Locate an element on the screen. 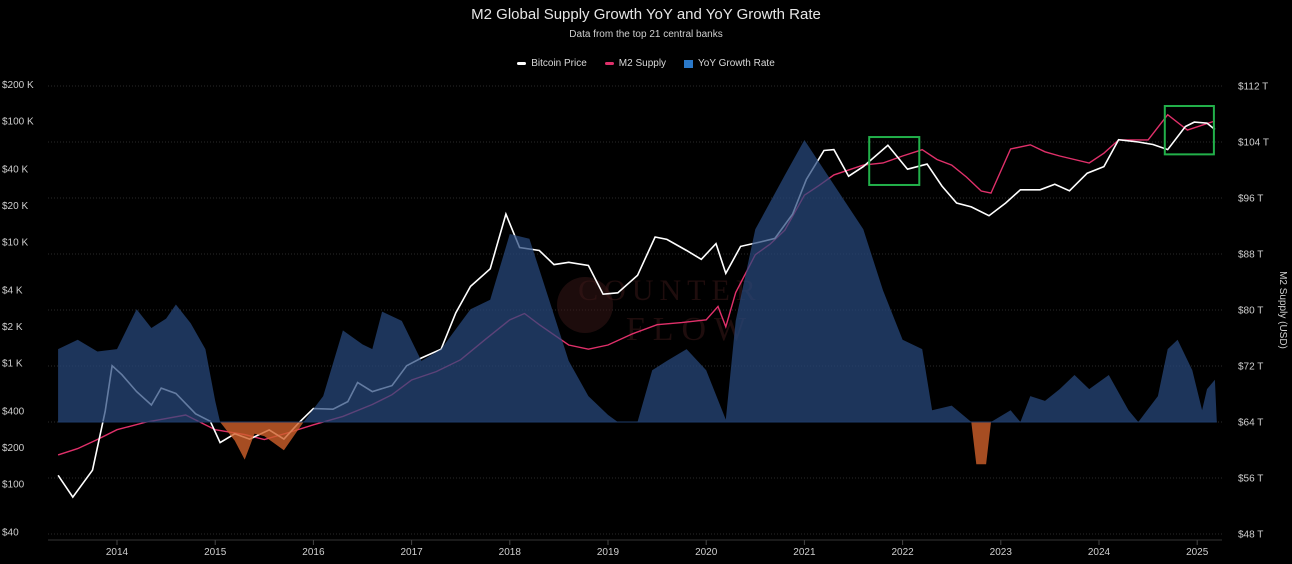 Image resolution: width=1292 pixels, height=564 pixels. left-axis-tick-label: $4 K is located at coordinates (12, 291).